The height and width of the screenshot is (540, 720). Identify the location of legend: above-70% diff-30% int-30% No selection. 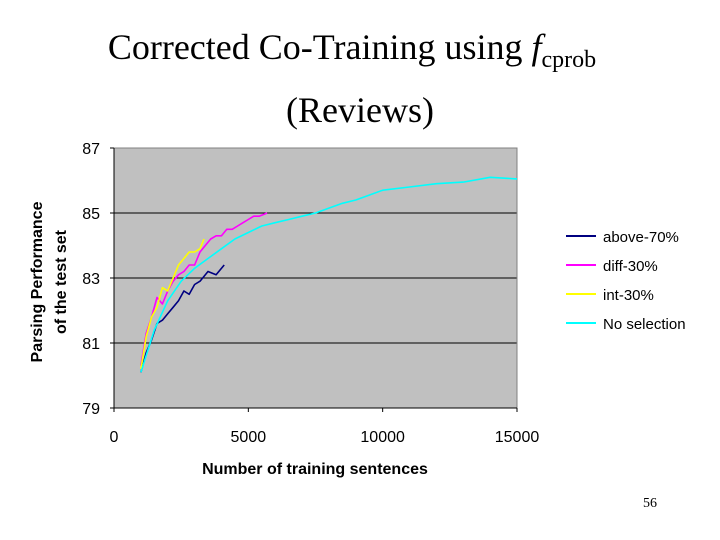
(626, 281).